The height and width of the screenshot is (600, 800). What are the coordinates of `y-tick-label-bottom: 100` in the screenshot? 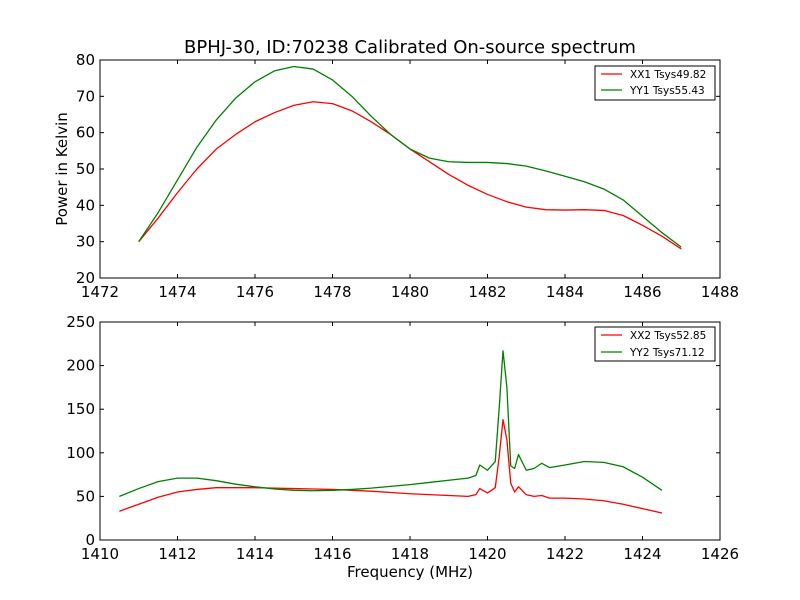 It's located at (80, 453).